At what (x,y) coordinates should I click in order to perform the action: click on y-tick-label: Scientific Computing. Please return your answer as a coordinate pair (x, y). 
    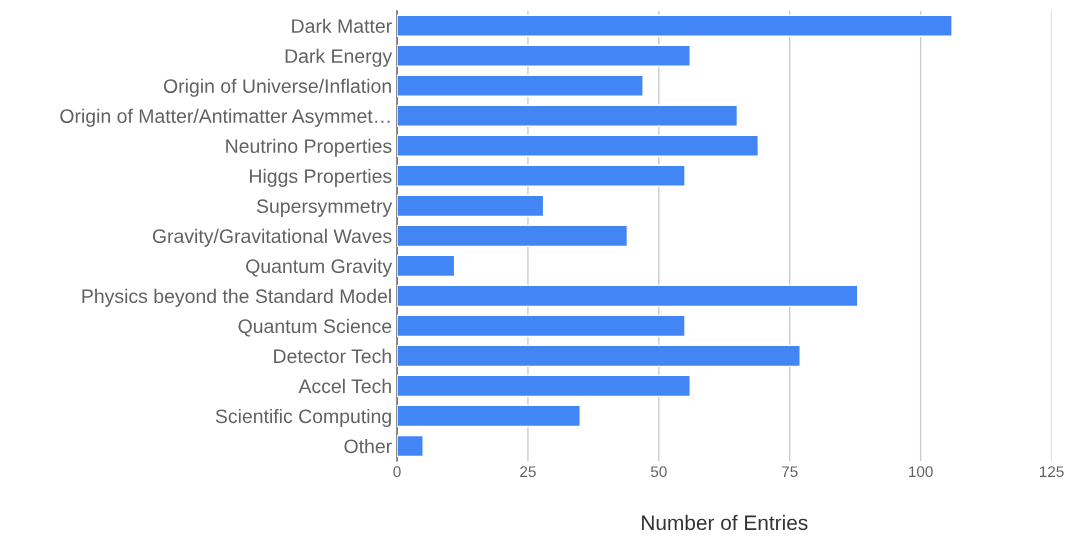
    Looking at the image, I should click on (303, 418).